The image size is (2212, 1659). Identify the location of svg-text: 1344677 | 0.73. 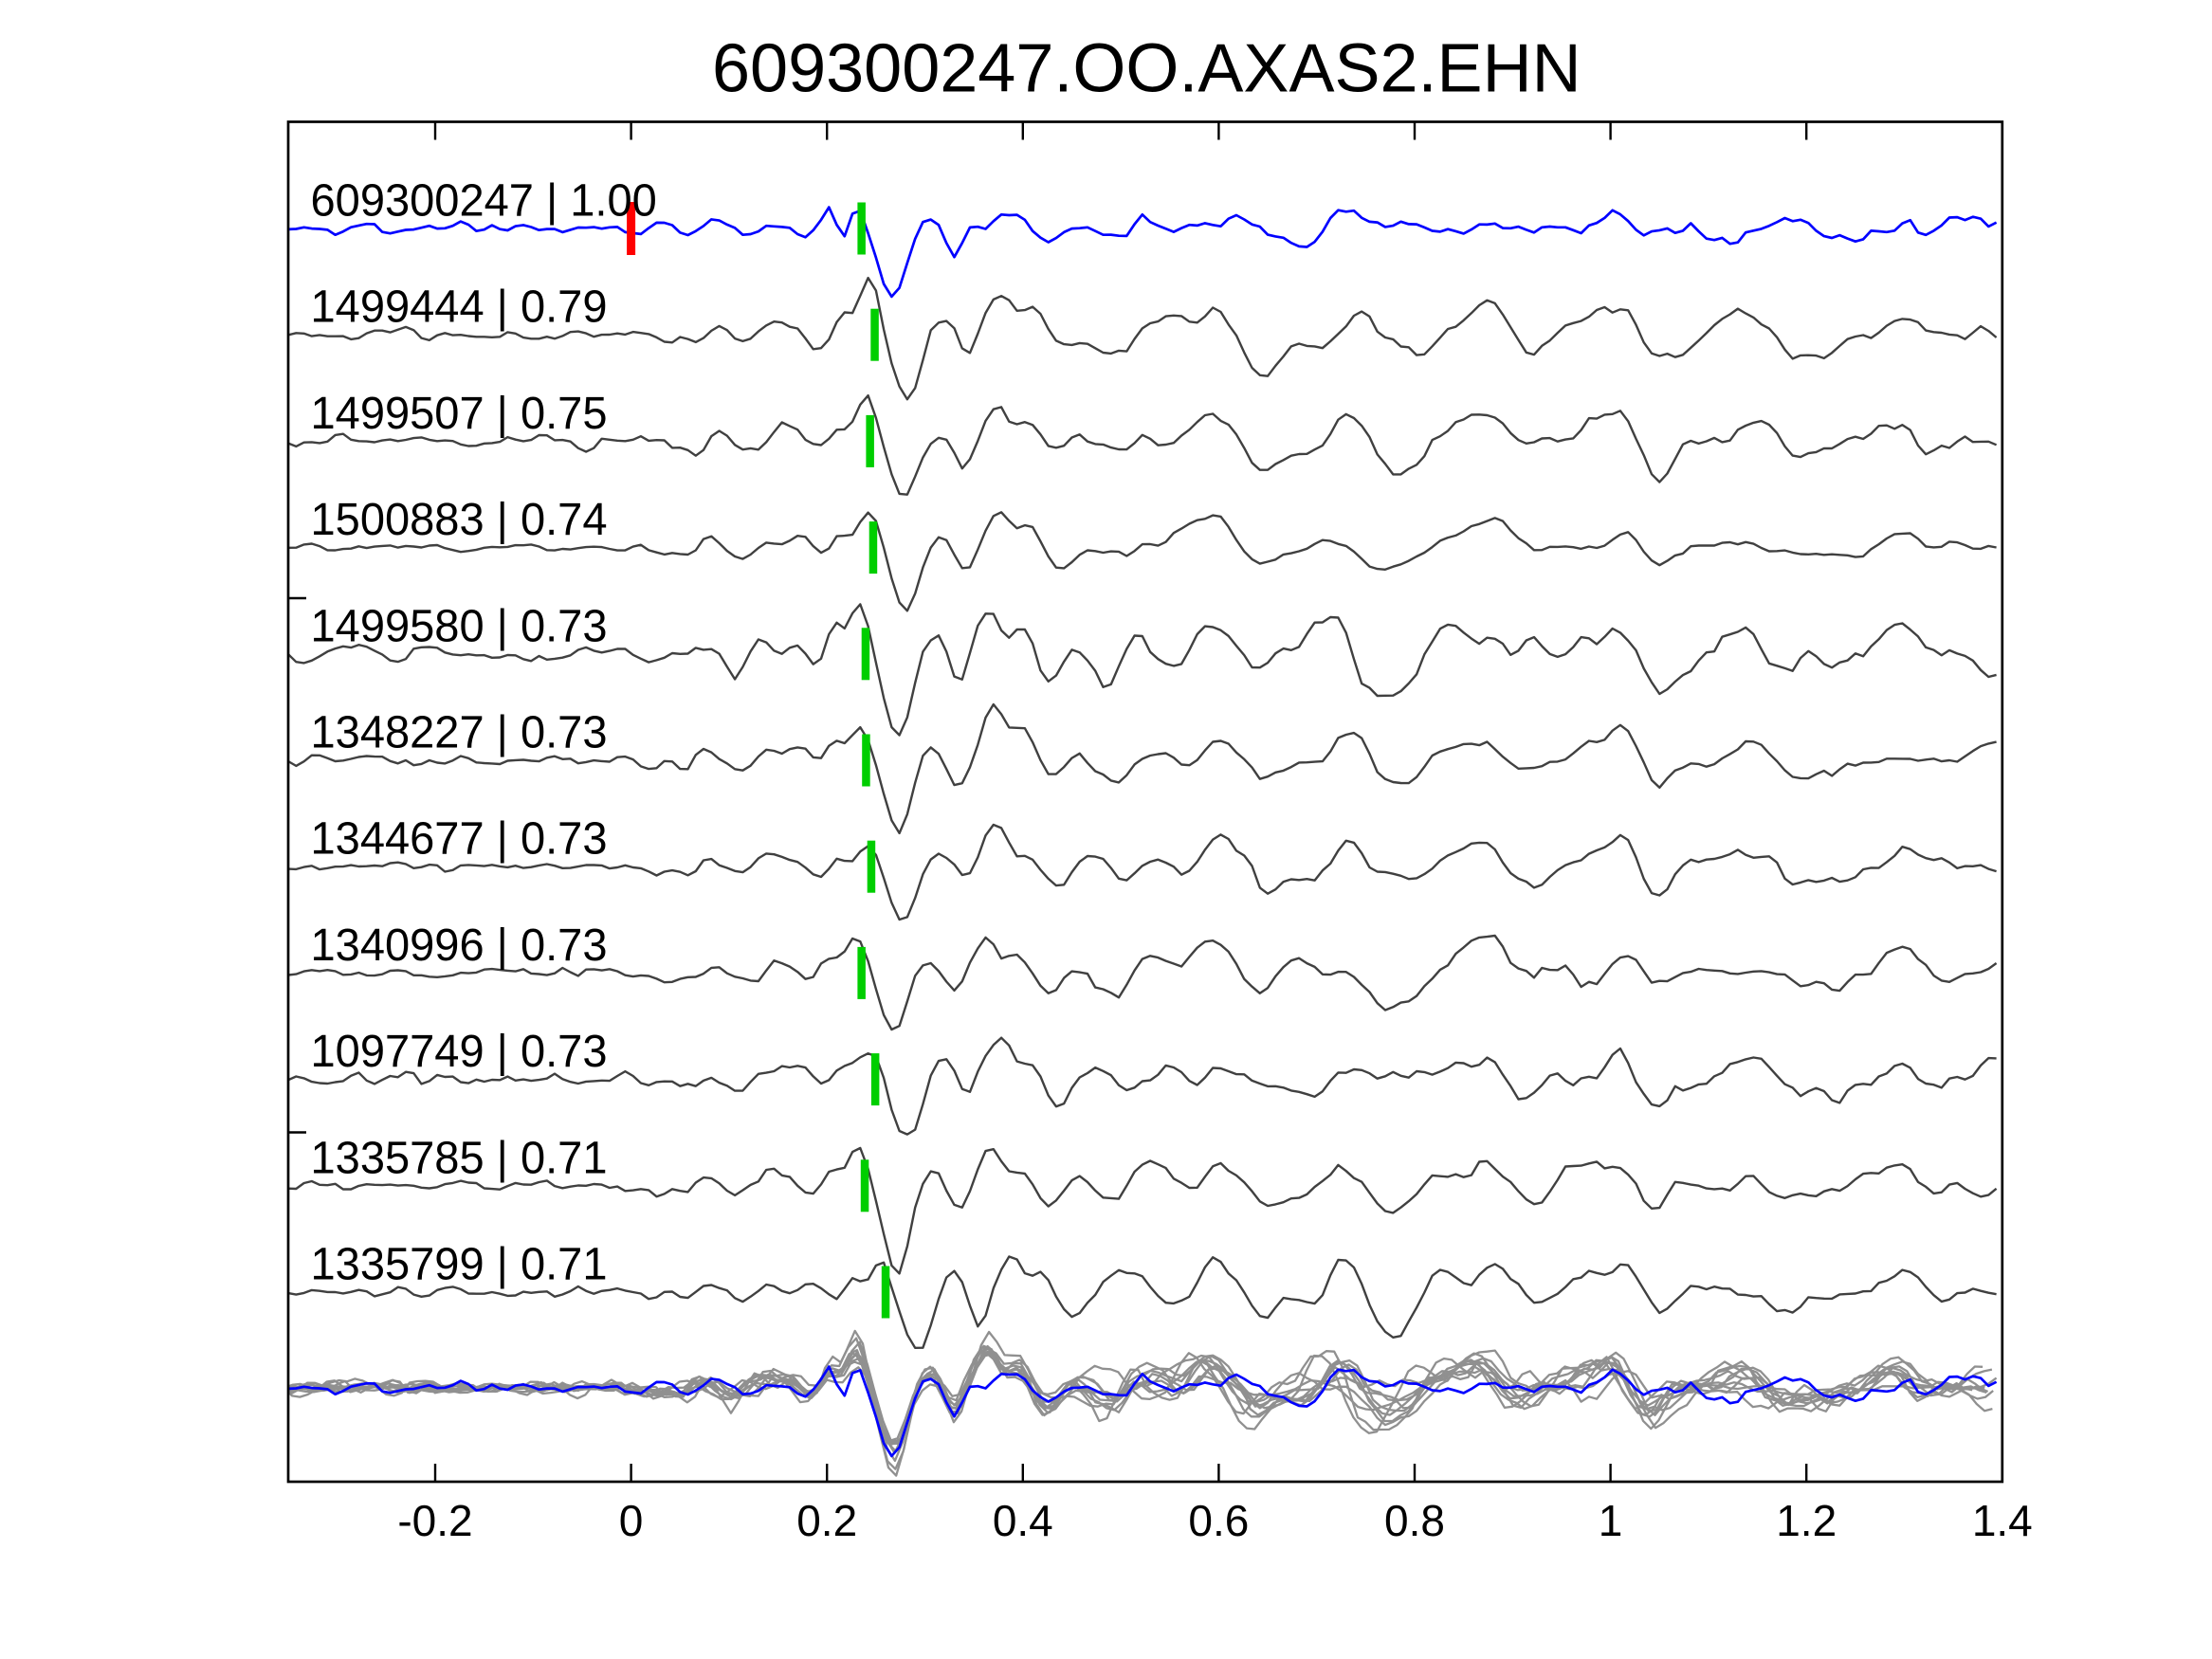
(459, 839).